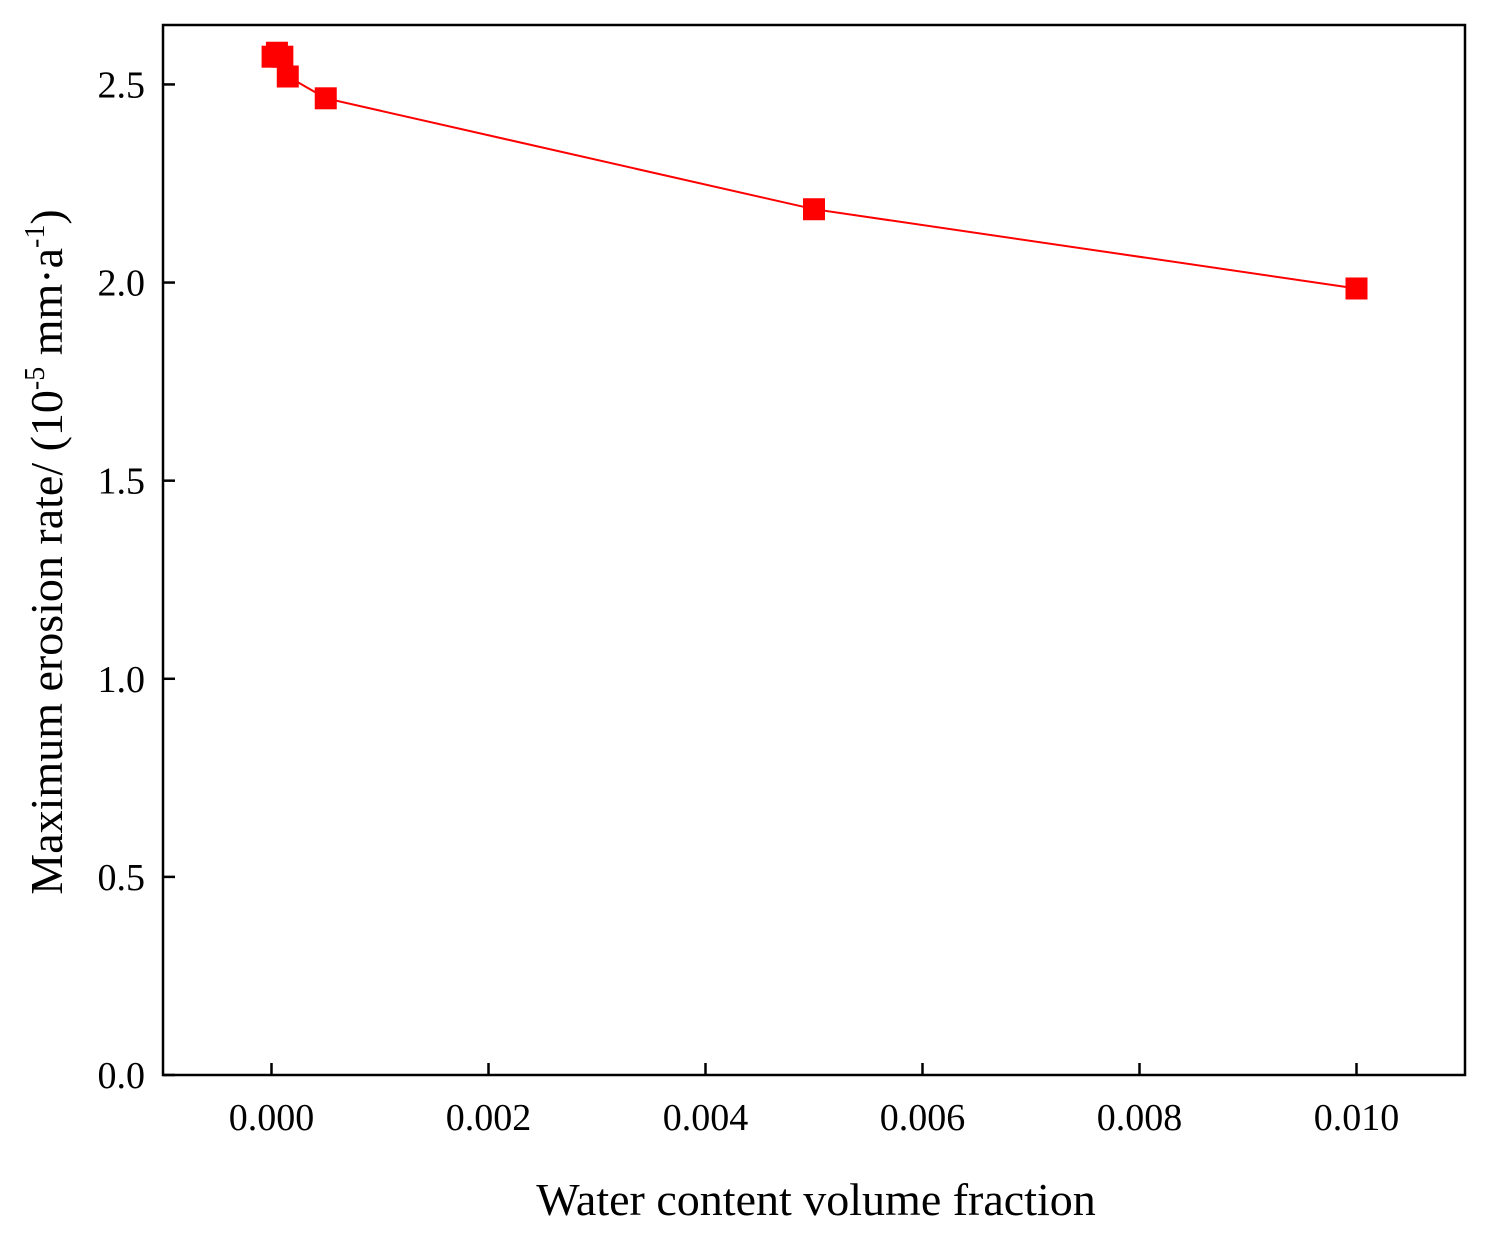  What do you see at coordinates (816, 1199) in the screenshot?
I see `x-axis-title: Water content volume fraction` at bounding box center [816, 1199].